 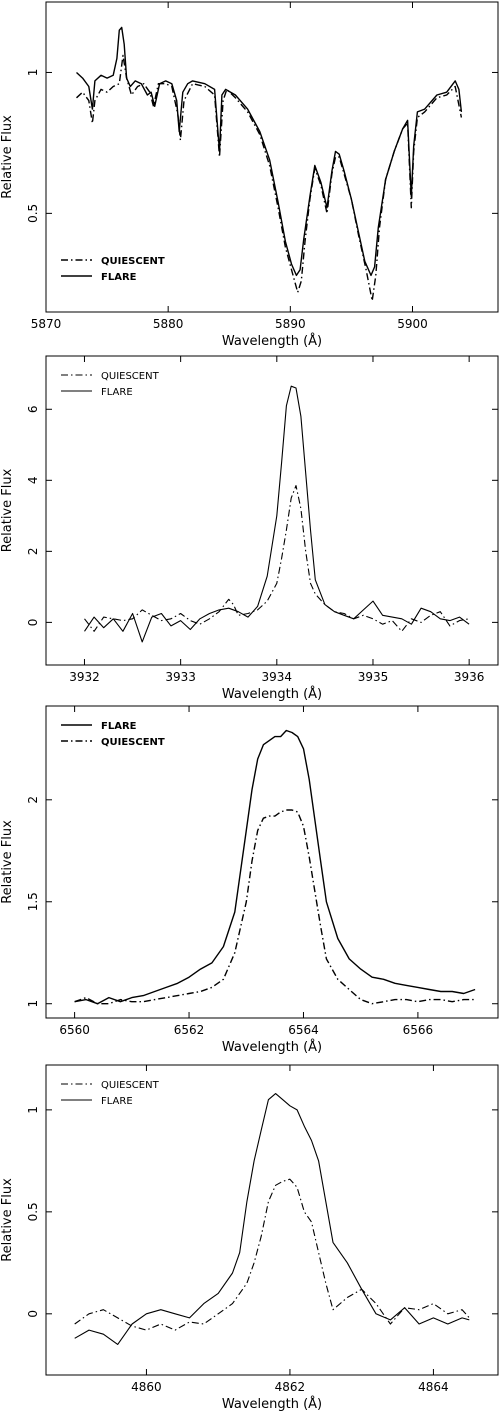 What do you see at coordinates (433, 1387) in the screenshot?
I see `x-tick-label: 4864` at bounding box center [433, 1387].